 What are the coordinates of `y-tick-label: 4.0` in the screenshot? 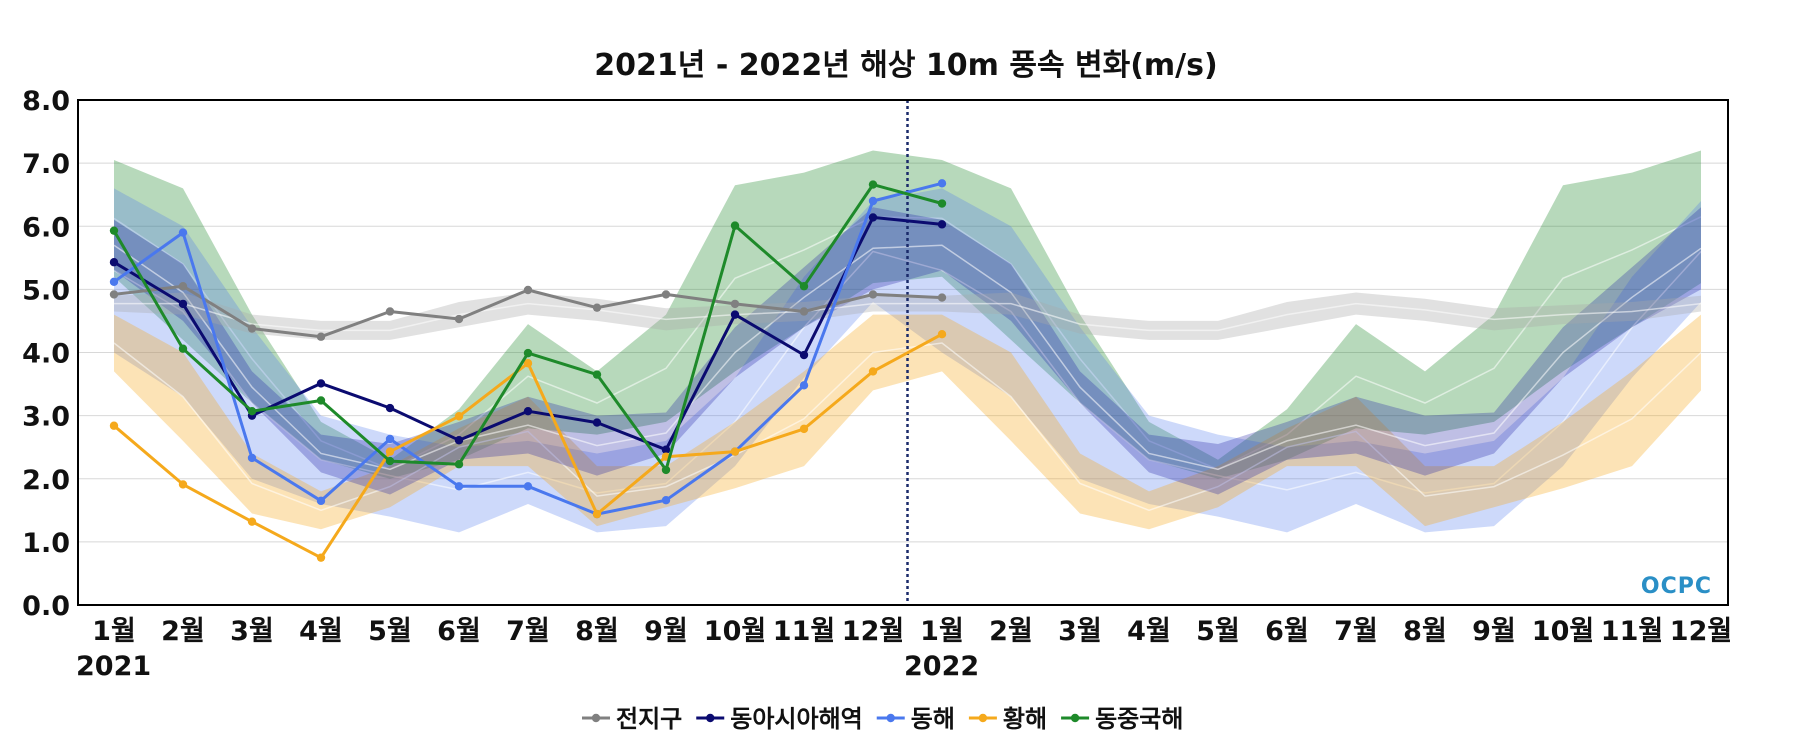 It's located at (46, 354).